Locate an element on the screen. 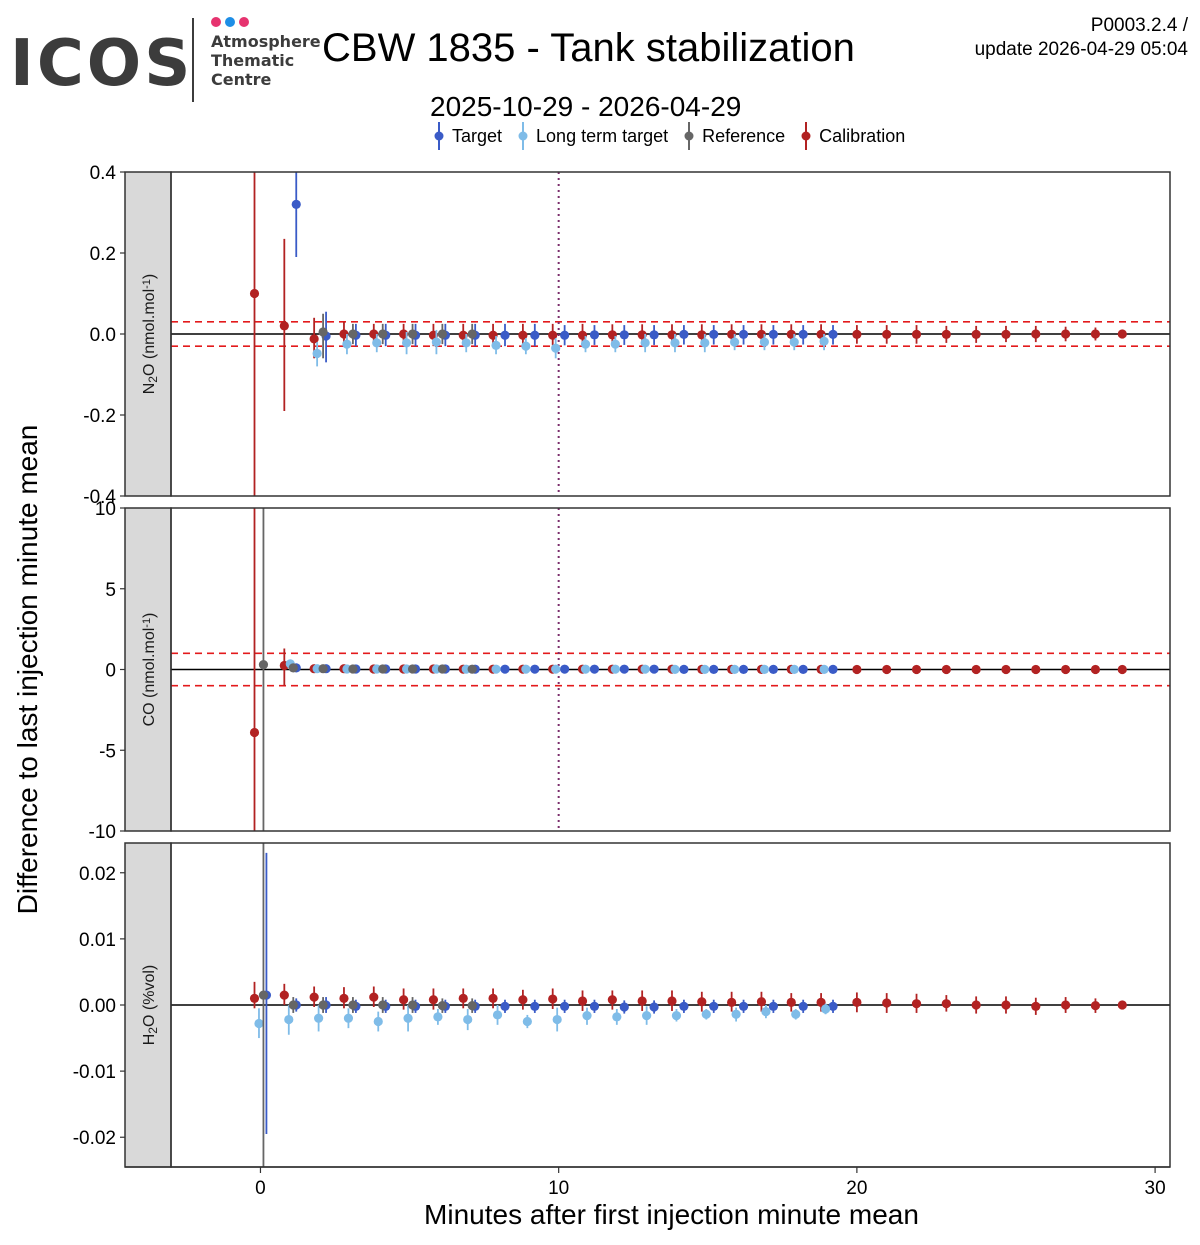 The height and width of the screenshot is (1245, 1200). y-tick-label: -0.4 is located at coordinates (99, 497).